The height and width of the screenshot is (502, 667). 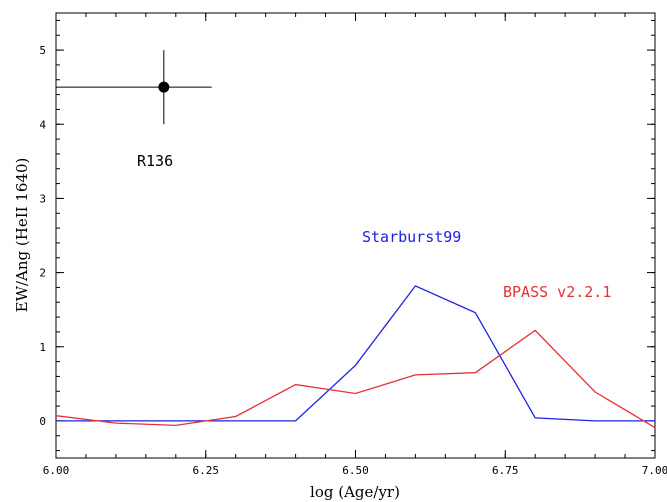 I want to click on r136-point, so click(x=134, y=87).